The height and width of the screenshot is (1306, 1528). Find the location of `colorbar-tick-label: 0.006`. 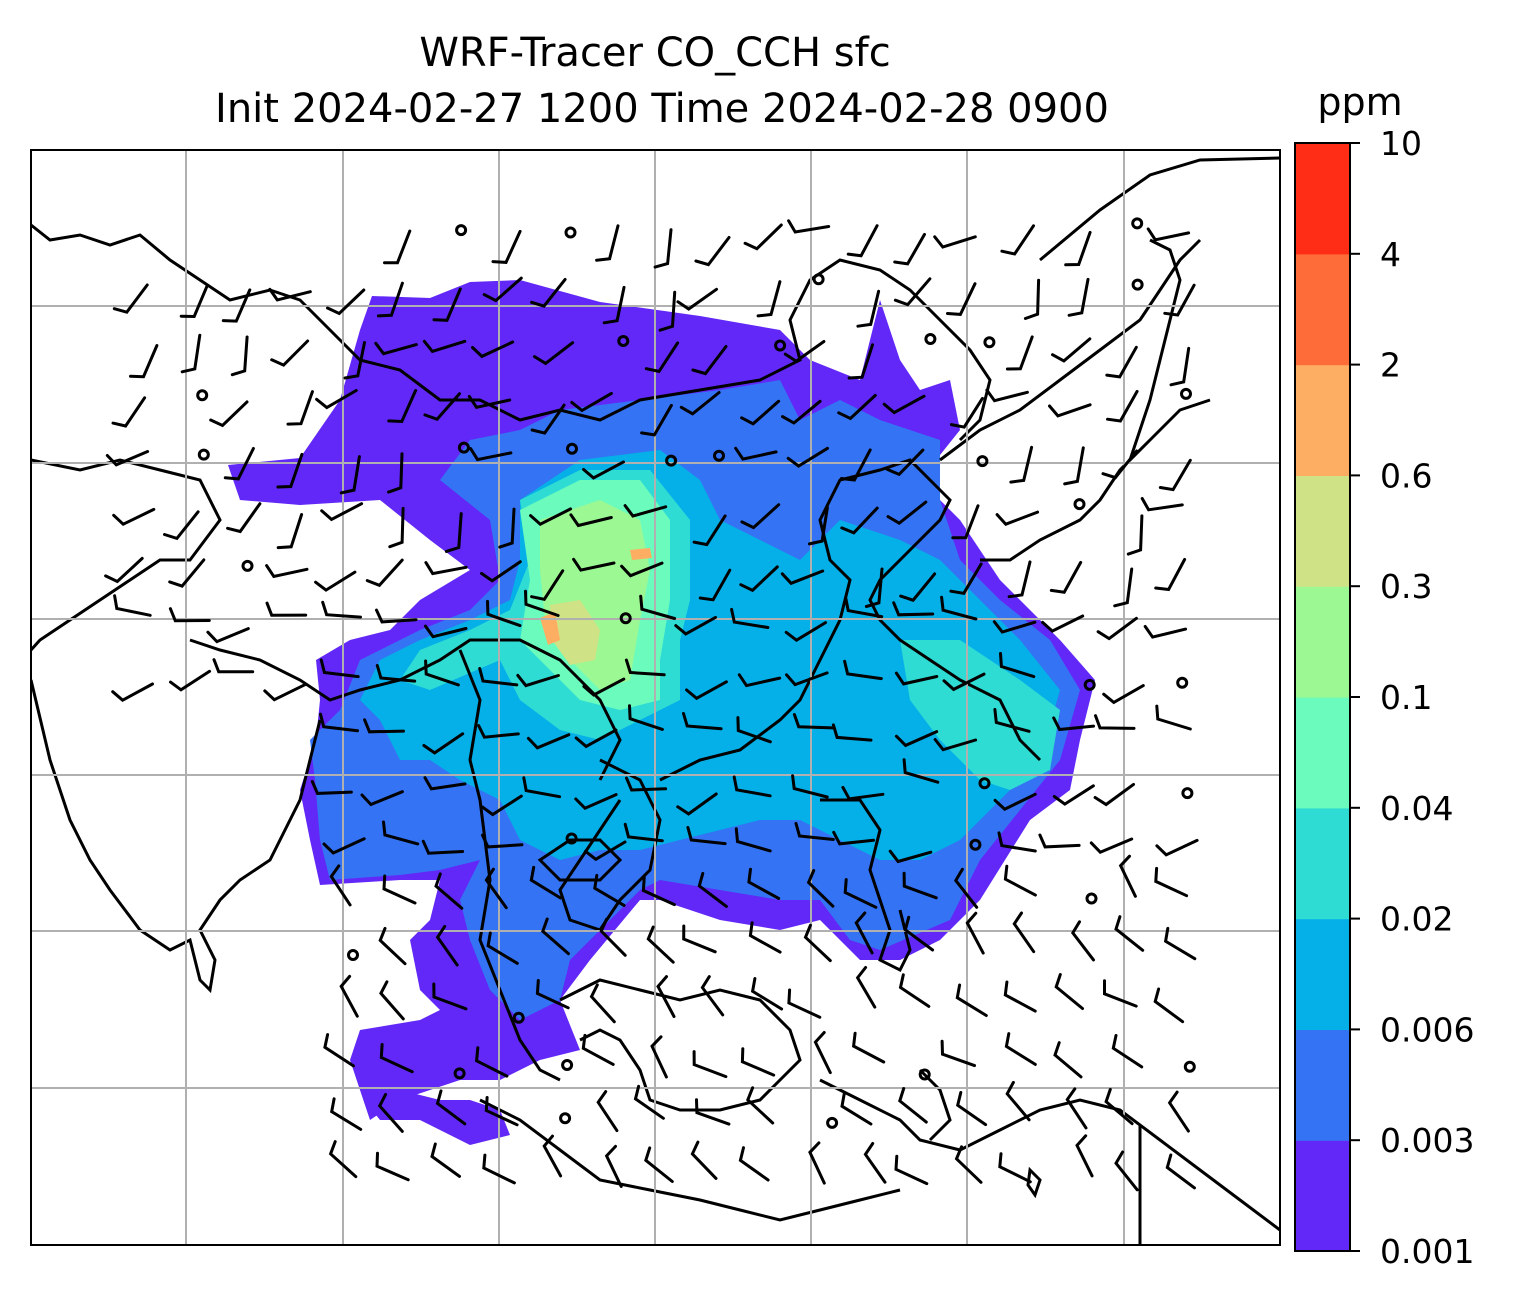

colorbar-tick-label: 0.006 is located at coordinates (1427, 1029).